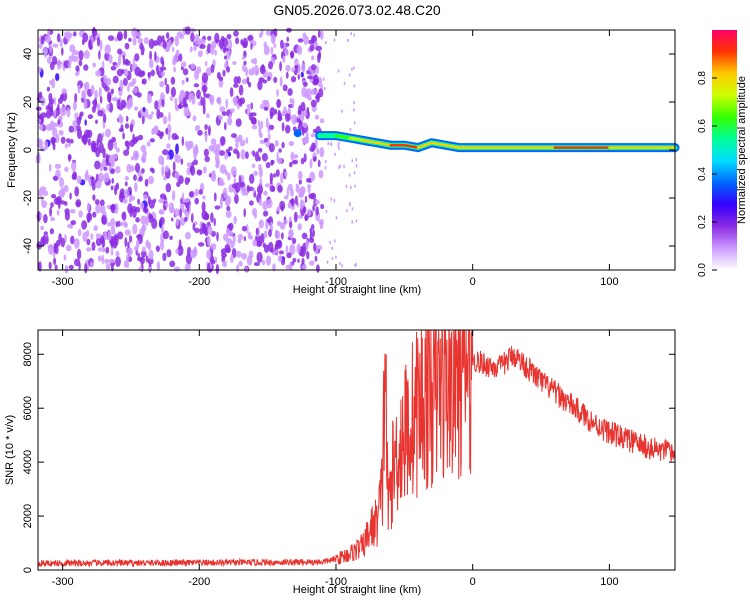 The image size is (750, 605). What do you see at coordinates (28, 150) in the screenshot?
I see `y-tick-label: 0` at bounding box center [28, 150].